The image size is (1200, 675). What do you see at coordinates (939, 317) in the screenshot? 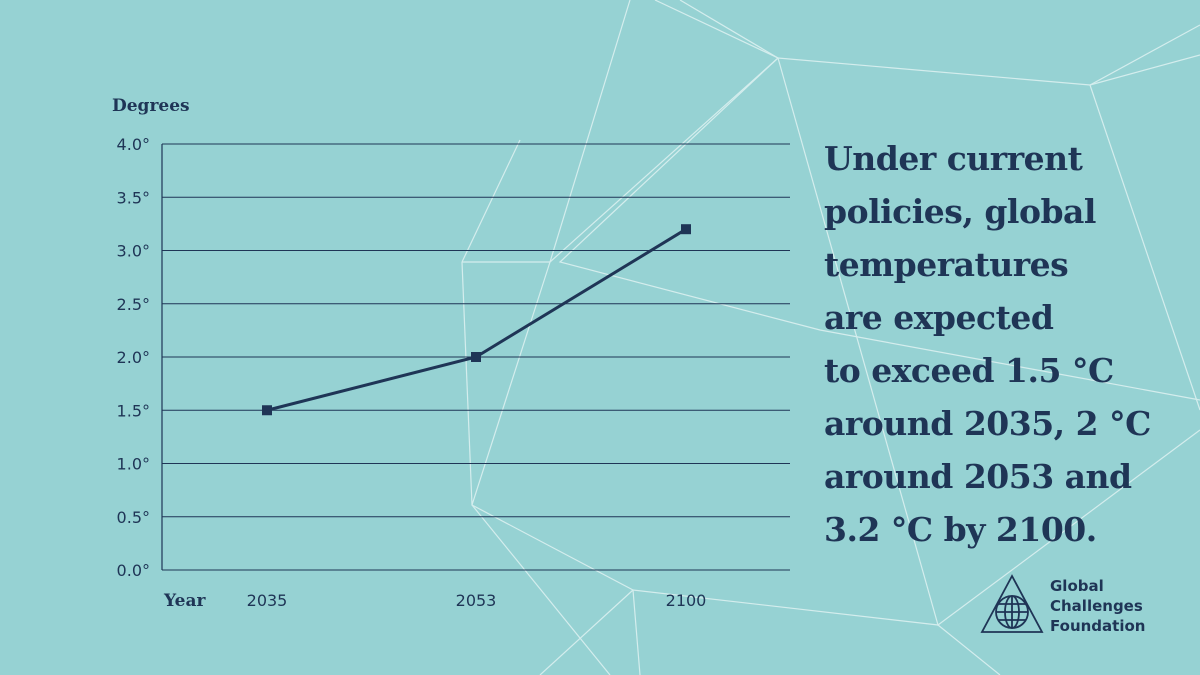
I see `headline-line: are expected` at bounding box center [939, 317].